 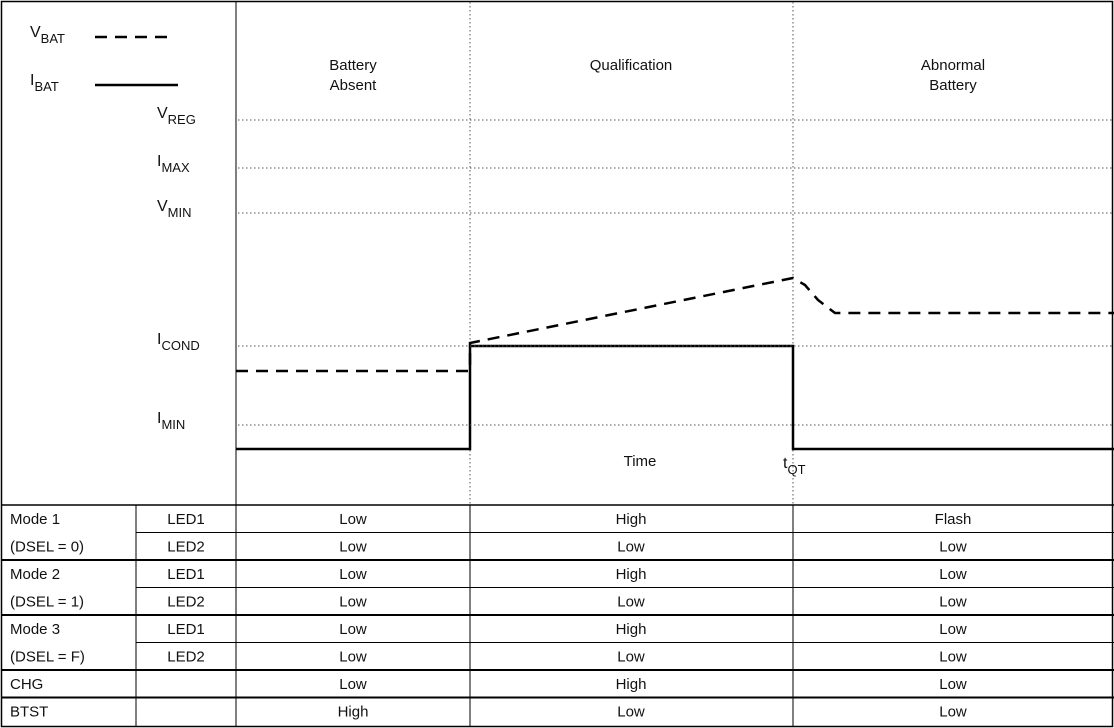 What do you see at coordinates (47, 656) in the screenshot?
I see `mode-label: (DSEL = F)` at bounding box center [47, 656].